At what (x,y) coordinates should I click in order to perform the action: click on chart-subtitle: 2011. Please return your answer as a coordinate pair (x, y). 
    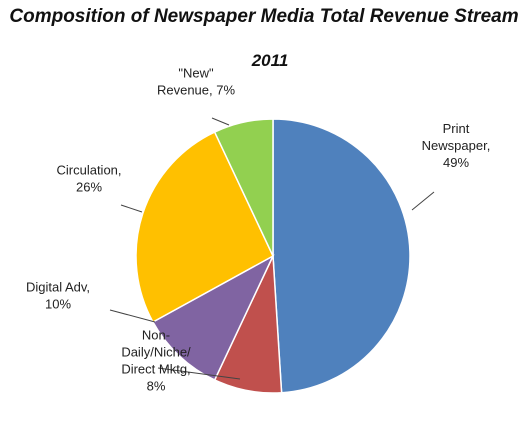
    Looking at the image, I should click on (270, 60).